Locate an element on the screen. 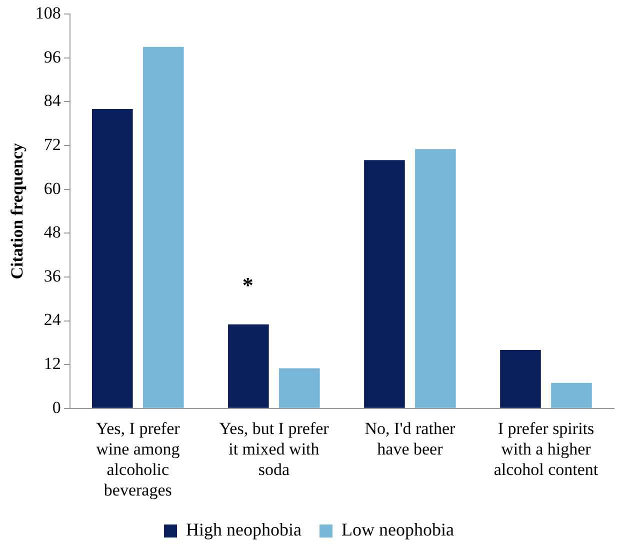  y-tick-label: 12 is located at coordinates (52, 364).